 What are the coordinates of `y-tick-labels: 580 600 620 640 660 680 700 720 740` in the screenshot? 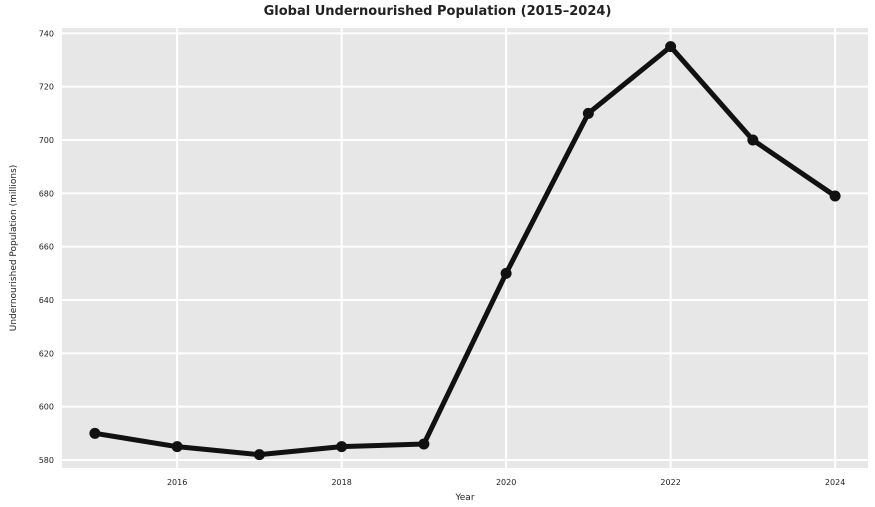 It's located at (46, 247).